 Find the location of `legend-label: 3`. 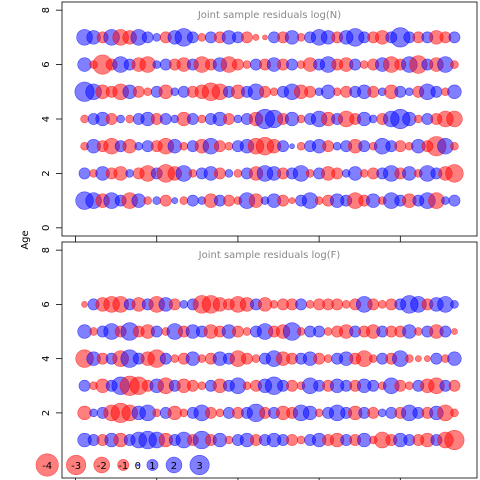

legend-label: 3 is located at coordinates (199, 466).